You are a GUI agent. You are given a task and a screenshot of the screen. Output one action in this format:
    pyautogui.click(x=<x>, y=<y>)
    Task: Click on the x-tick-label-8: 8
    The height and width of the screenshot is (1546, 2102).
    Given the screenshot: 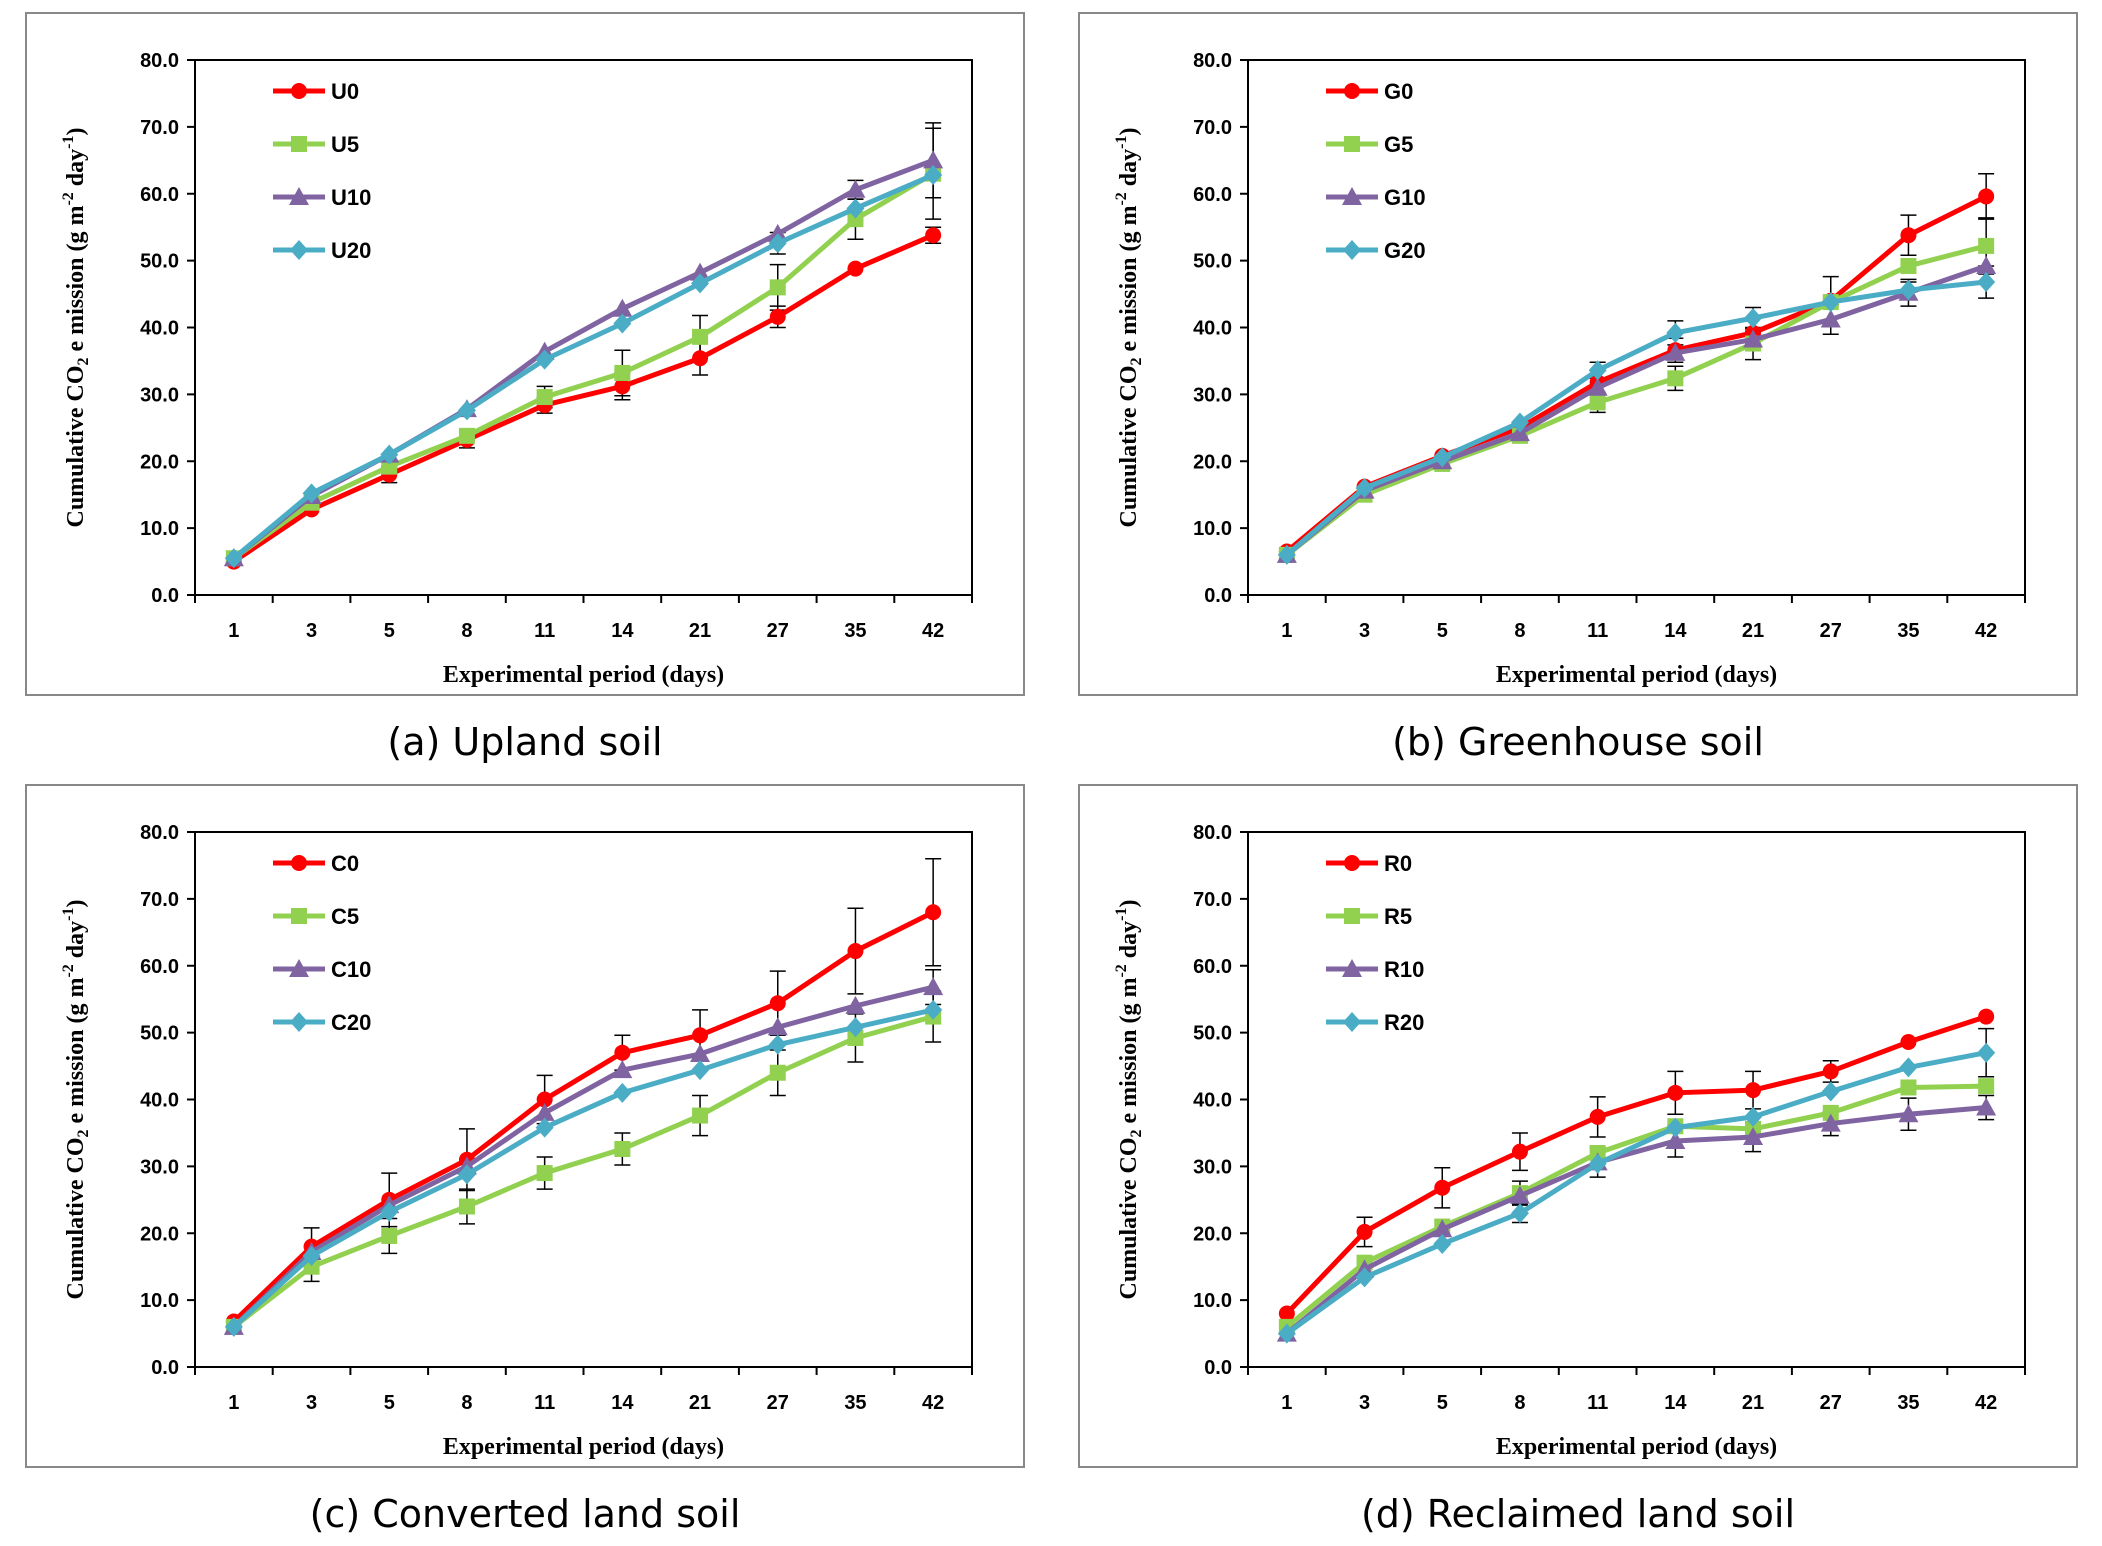 What is the action you would take?
    pyautogui.click(x=466, y=631)
    